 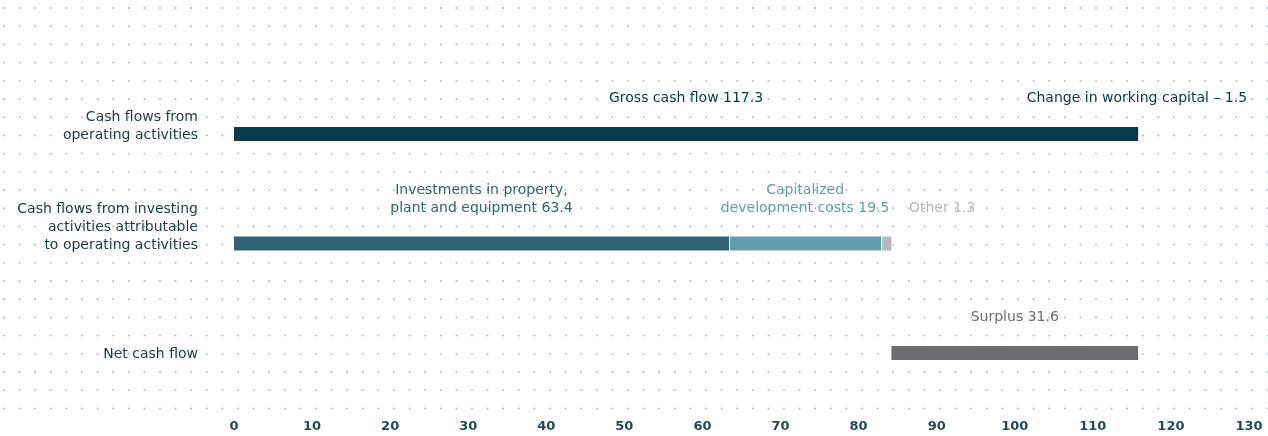 What do you see at coordinates (942, 206) in the screenshot?
I see `annotation: Other 1.3` at bounding box center [942, 206].